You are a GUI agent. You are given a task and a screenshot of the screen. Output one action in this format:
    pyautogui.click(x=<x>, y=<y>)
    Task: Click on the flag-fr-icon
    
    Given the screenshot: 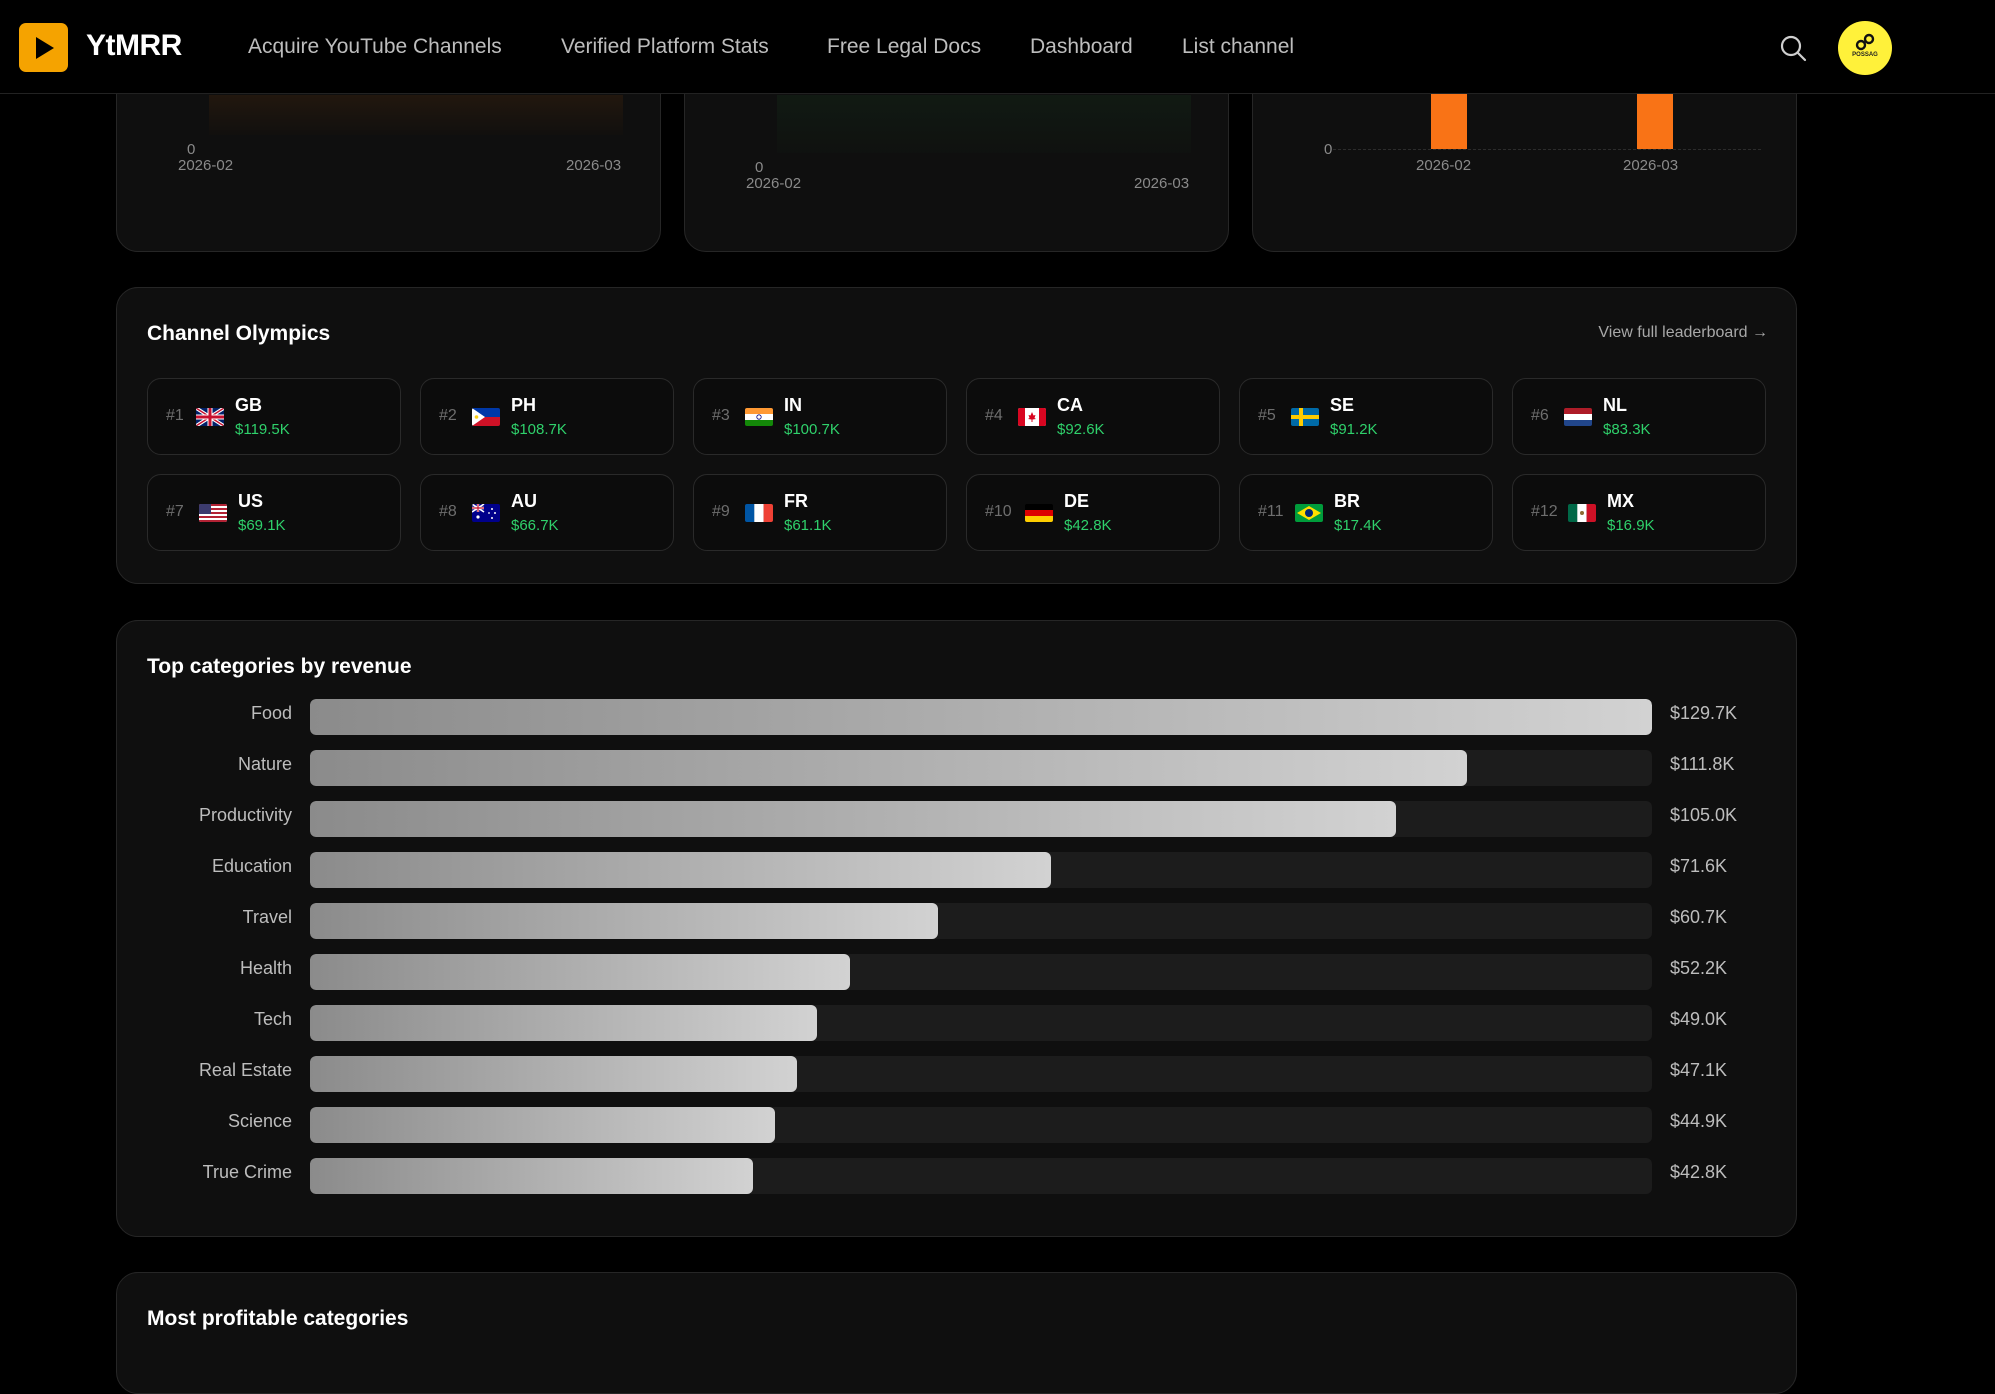 What is the action you would take?
    pyautogui.click(x=759, y=513)
    